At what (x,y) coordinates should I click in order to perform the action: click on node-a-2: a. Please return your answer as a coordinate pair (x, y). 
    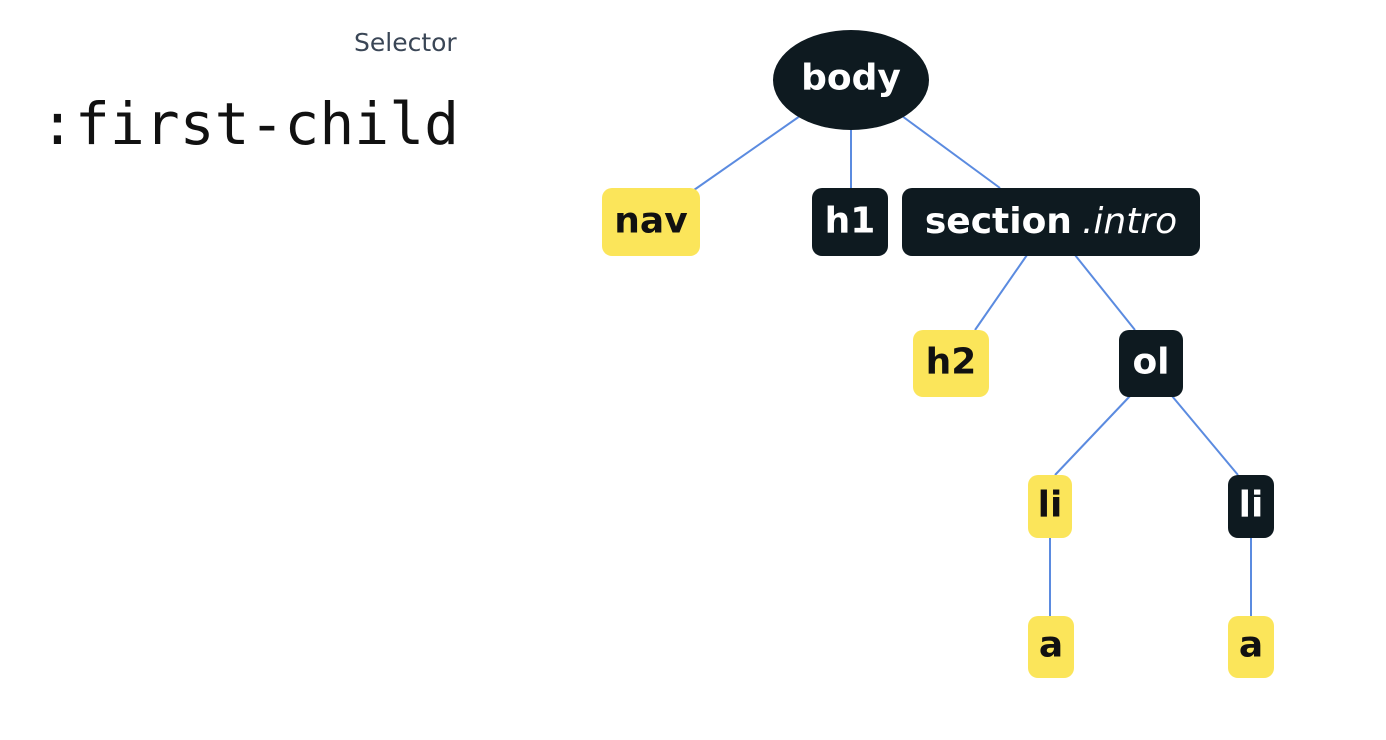
    Looking at the image, I should click on (1251, 647).